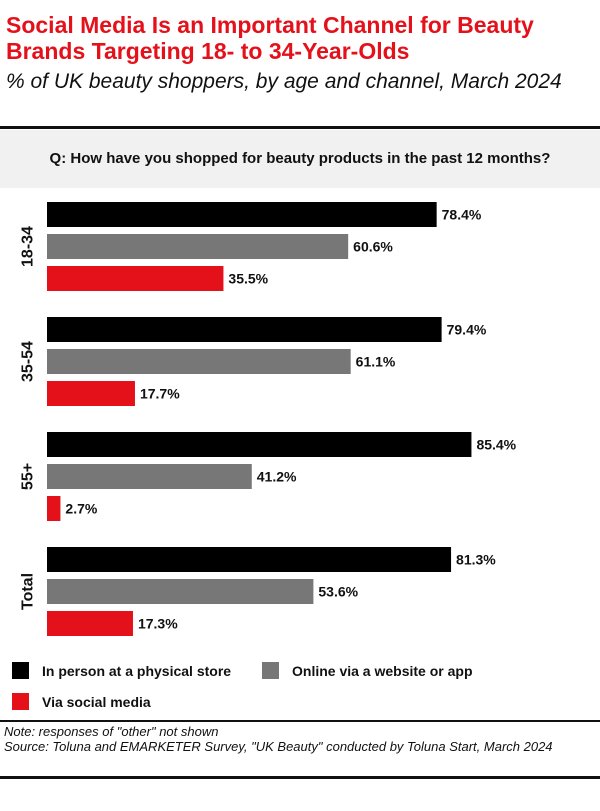 Image resolution: width=600 pixels, height=811 pixels. What do you see at coordinates (20, 701) in the screenshot?
I see `legend-swatch-social-media` at bounding box center [20, 701].